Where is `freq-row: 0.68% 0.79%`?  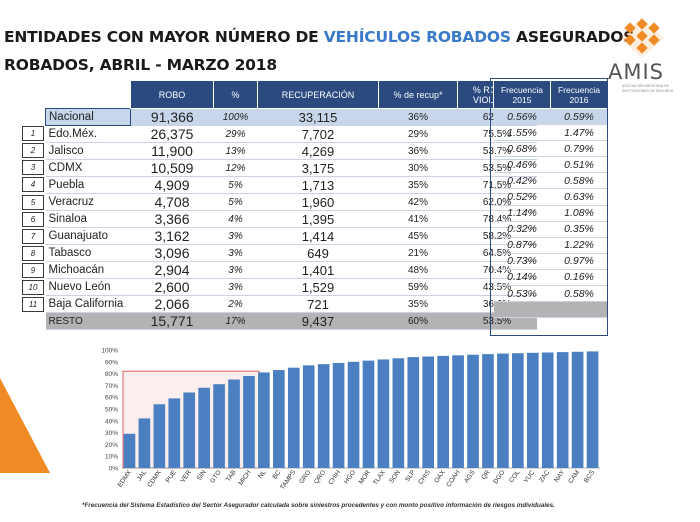
freq-row: 0.68% 0.79% is located at coordinates (550, 149).